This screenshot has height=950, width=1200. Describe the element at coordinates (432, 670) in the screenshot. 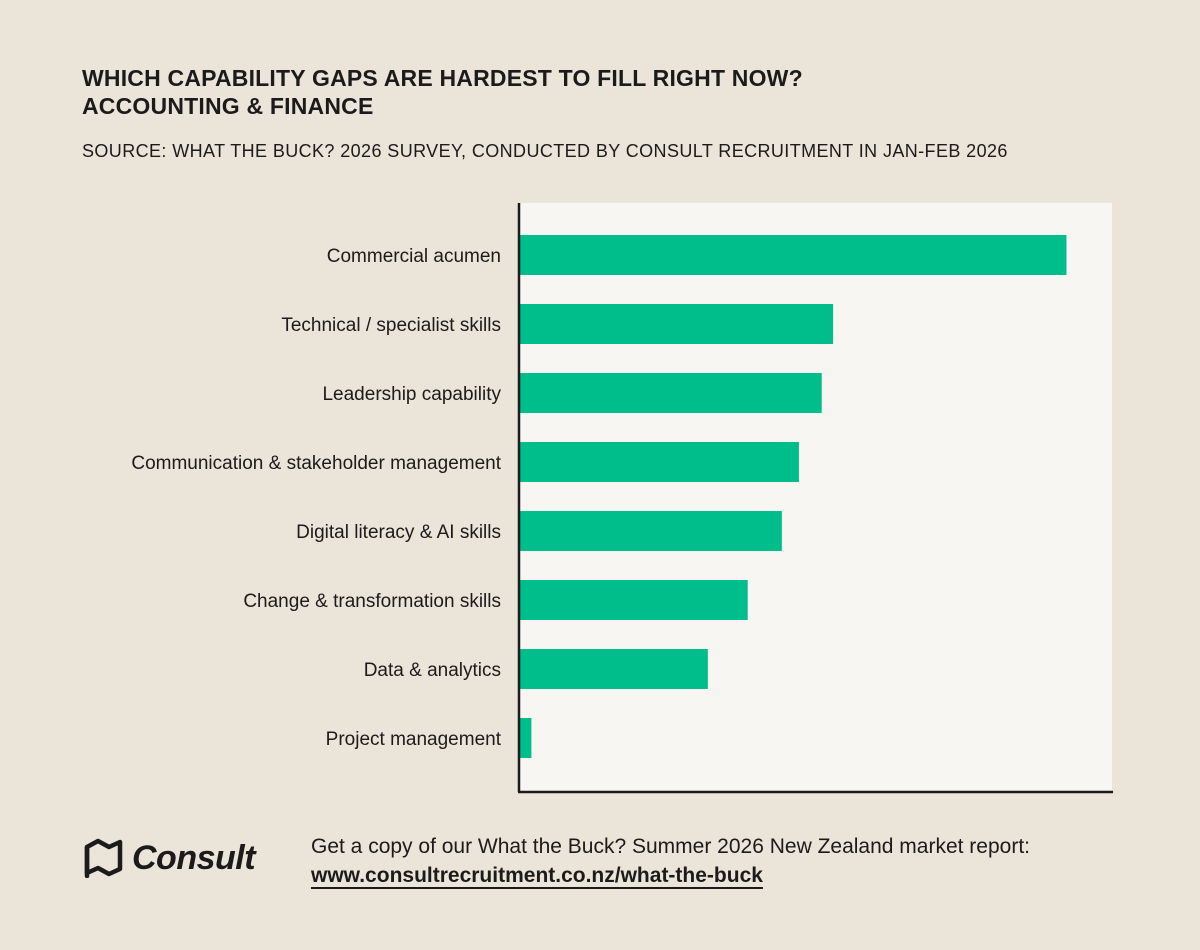

I see `category-label: Data & analytics` at that location.